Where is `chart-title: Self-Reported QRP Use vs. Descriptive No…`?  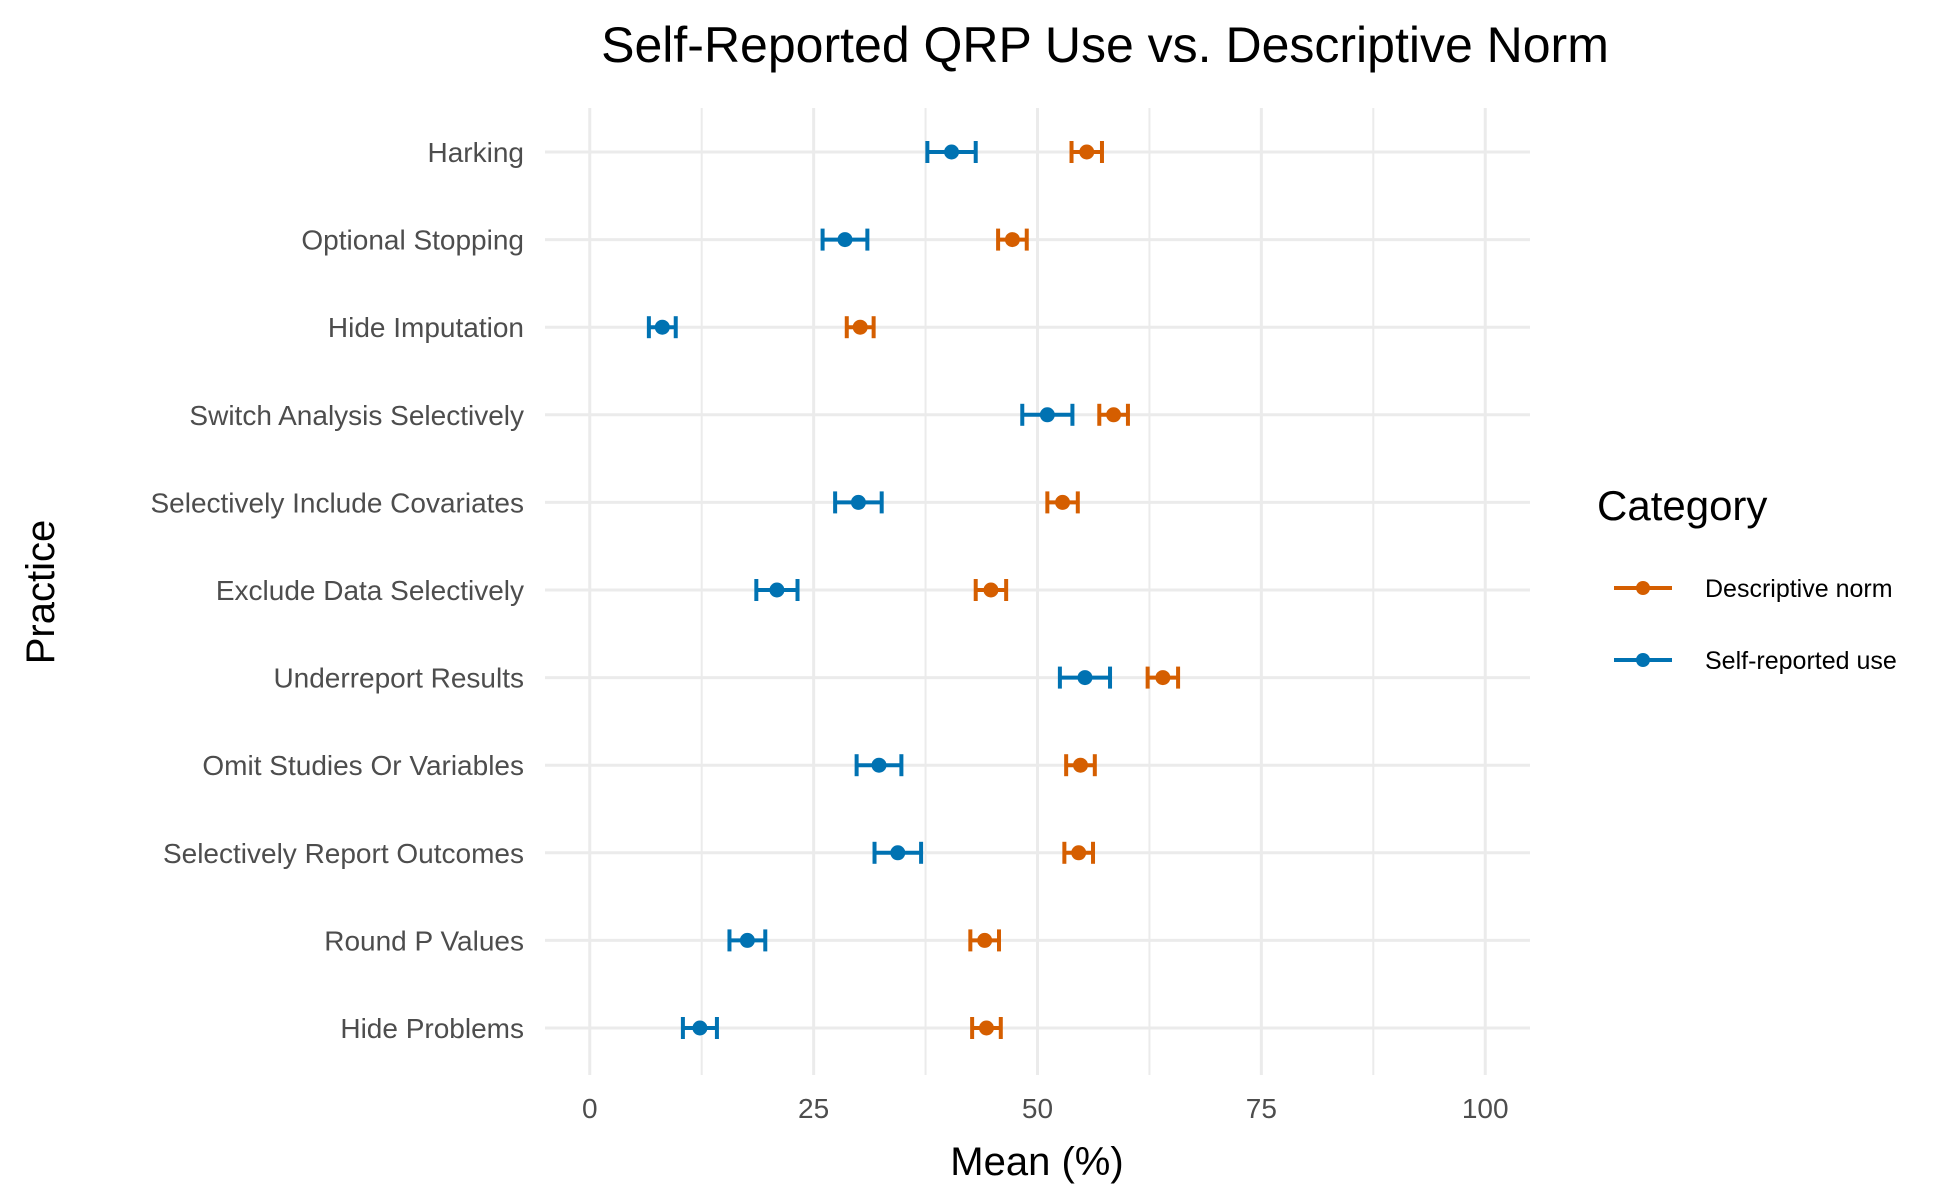 chart-title: Self-Reported QRP Use vs. Descriptive No… is located at coordinates (1105, 45).